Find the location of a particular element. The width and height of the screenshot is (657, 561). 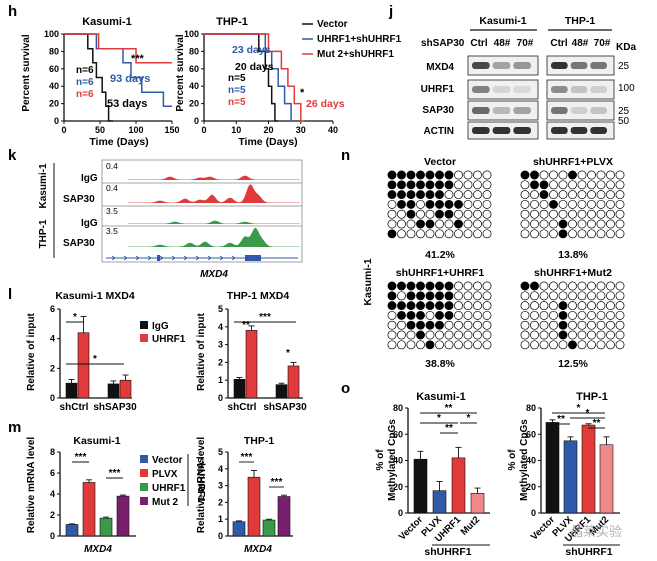

survival-thp-ytick-label: 80 is located at coordinates (194, 51).